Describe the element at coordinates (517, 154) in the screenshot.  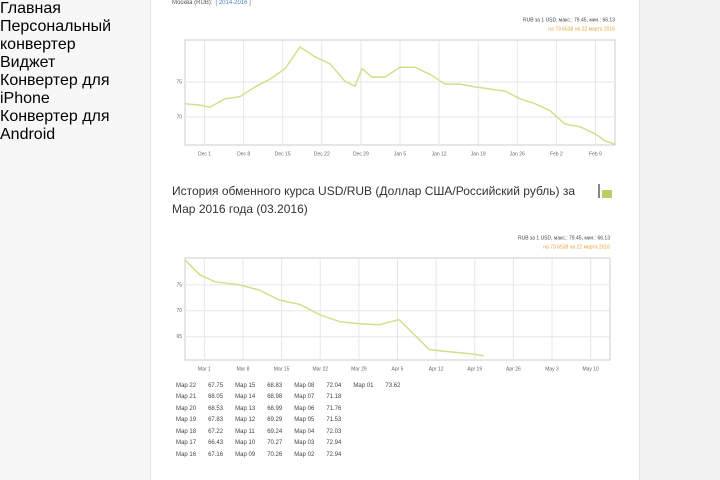
I see `x-tick-label: Jan 26` at that location.